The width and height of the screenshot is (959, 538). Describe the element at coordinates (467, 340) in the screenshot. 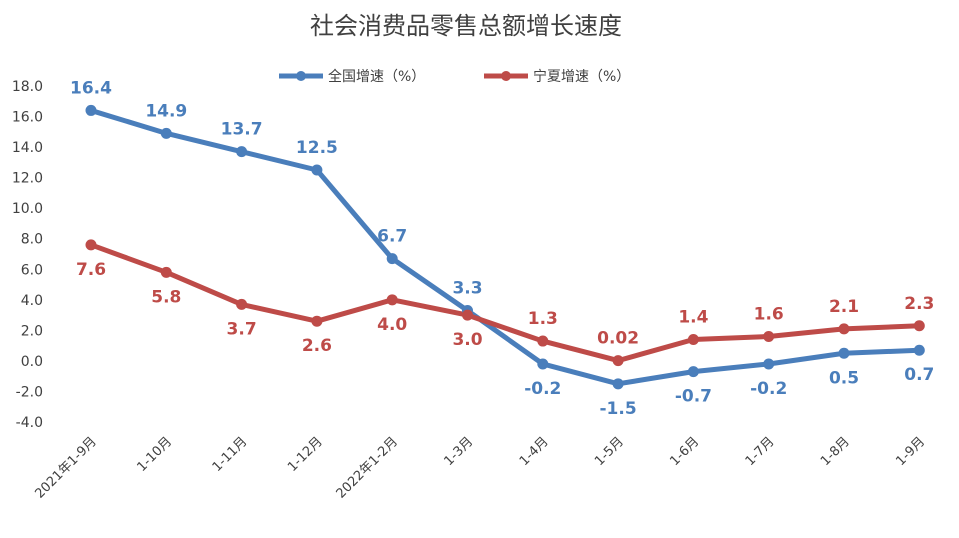

I see `data-label-1: 3.0` at that location.